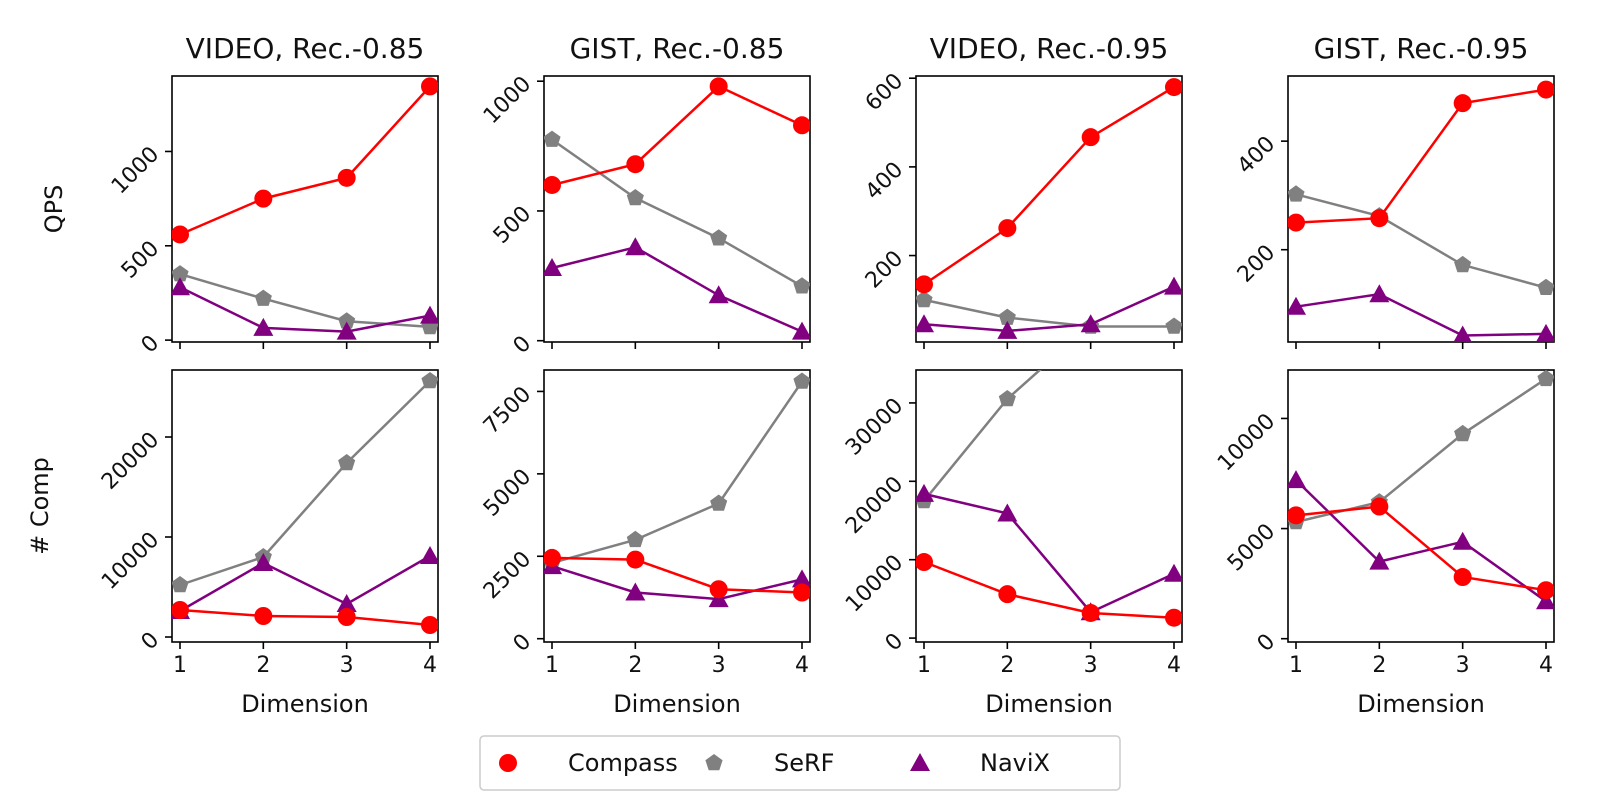 Image resolution: width=1600 pixels, height=800 pixels. What do you see at coordinates (800, 763) in the screenshot?
I see `legend: Compass SeRF NaviX` at bounding box center [800, 763].